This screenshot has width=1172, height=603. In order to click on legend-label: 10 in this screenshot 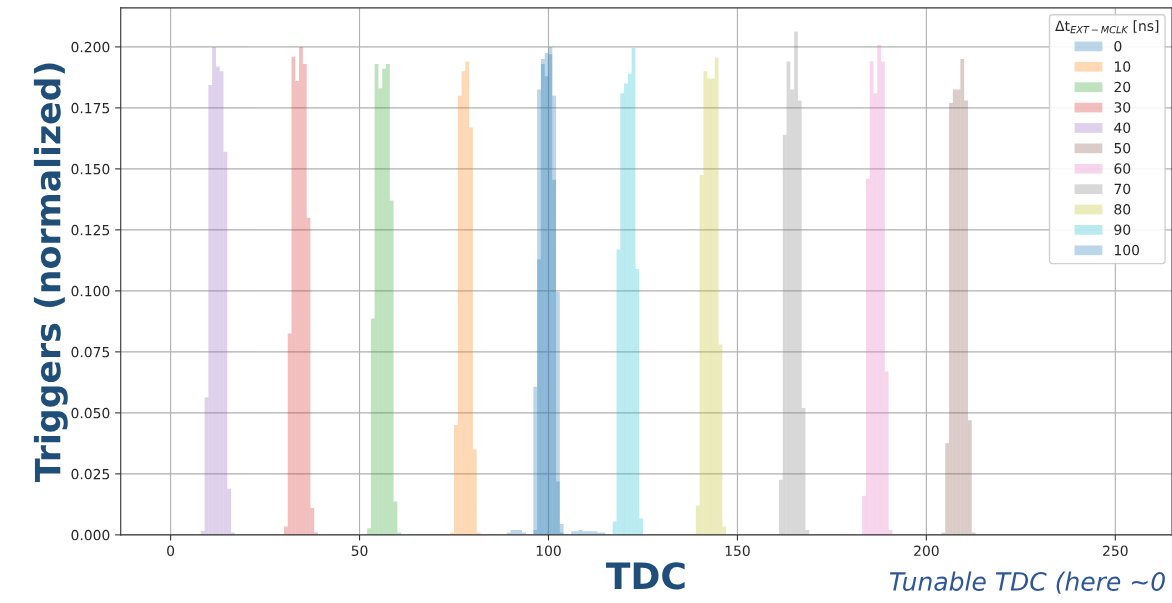, I will do `click(1122, 66)`.